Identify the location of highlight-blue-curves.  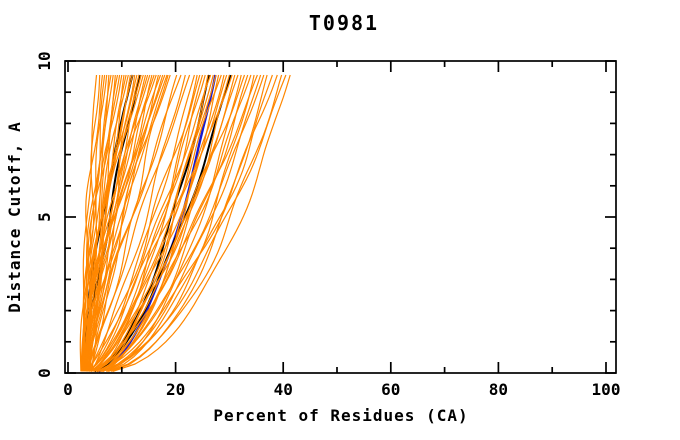
(157, 223).